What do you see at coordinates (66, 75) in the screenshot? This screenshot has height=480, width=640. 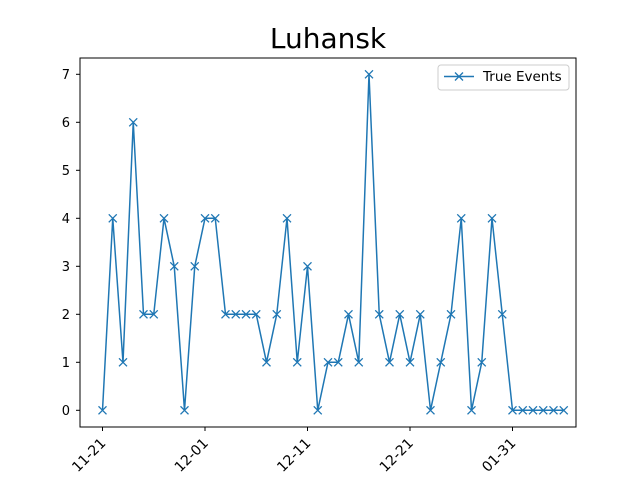 I see `y-tick-label: 7` at bounding box center [66, 75].